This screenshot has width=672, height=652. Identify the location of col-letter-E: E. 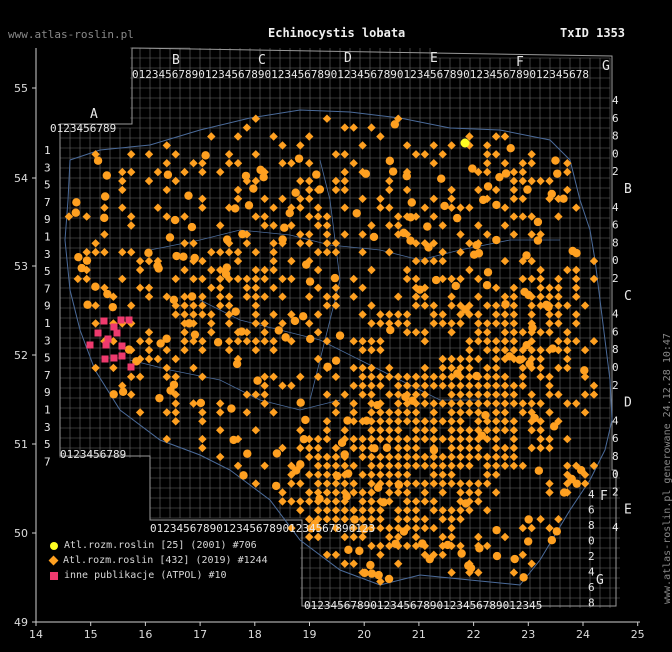
(434, 58).